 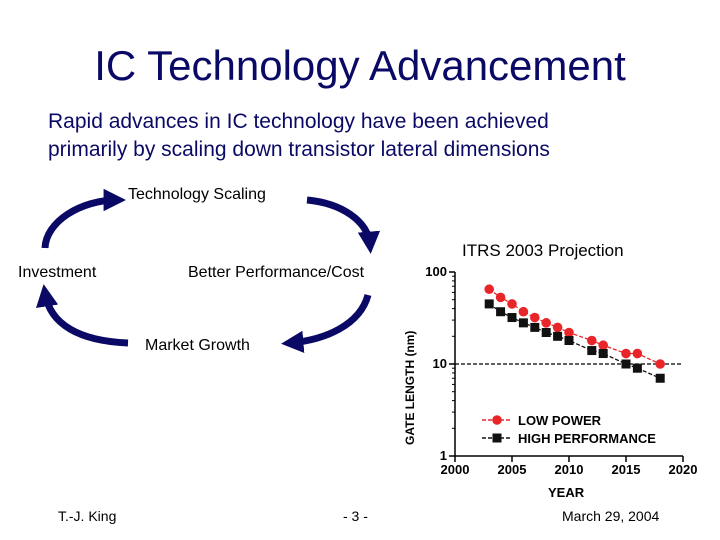 What do you see at coordinates (443, 455) in the screenshot?
I see `chart-y-tick-label: 1` at bounding box center [443, 455].